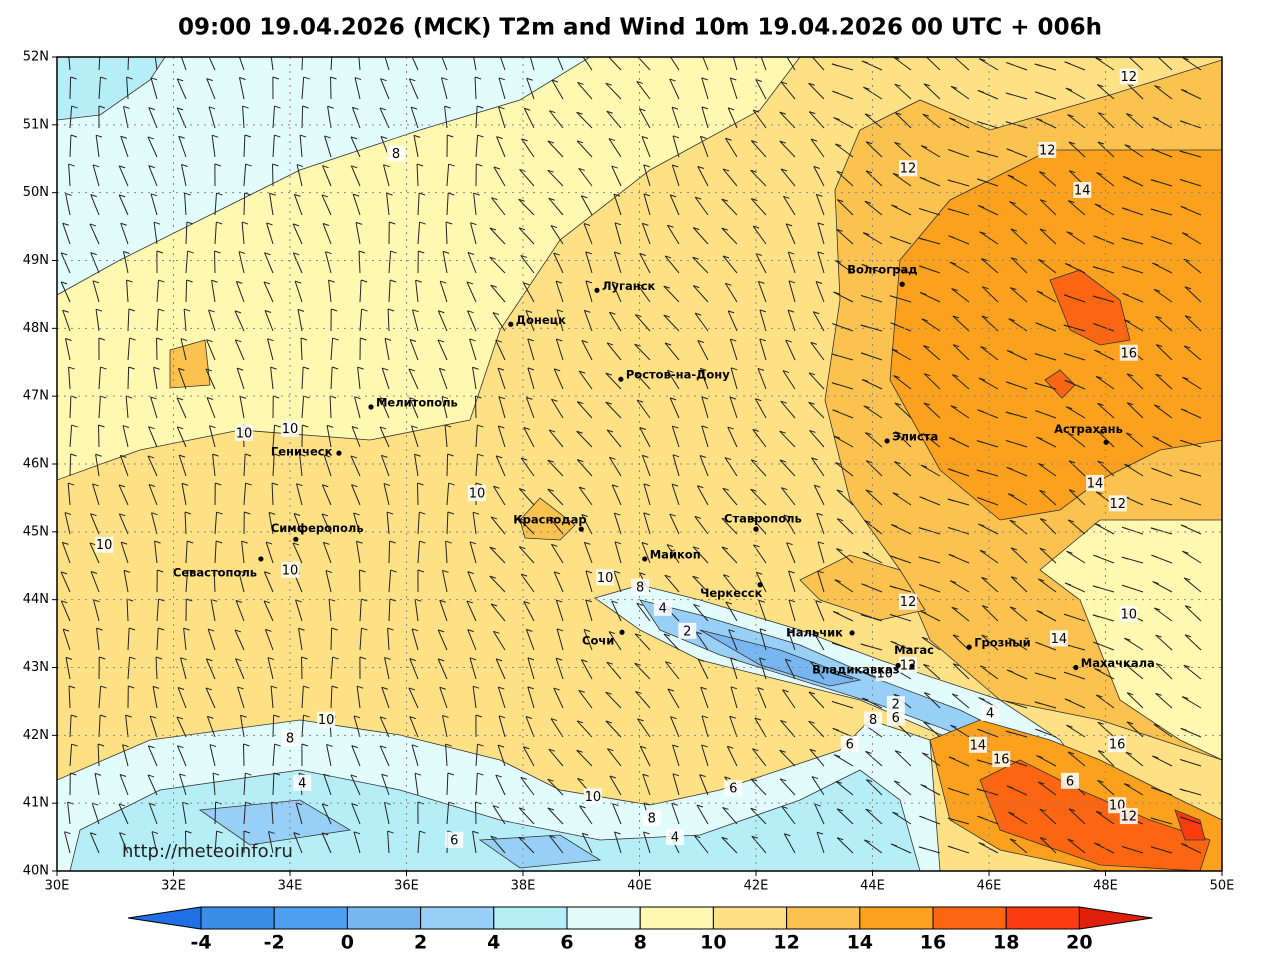 This screenshot has width=1281, height=967. What do you see at coordinates (406, 886) in the screenshot?
I see `x-tick-label: 36E` at bounding box center [406, 886].